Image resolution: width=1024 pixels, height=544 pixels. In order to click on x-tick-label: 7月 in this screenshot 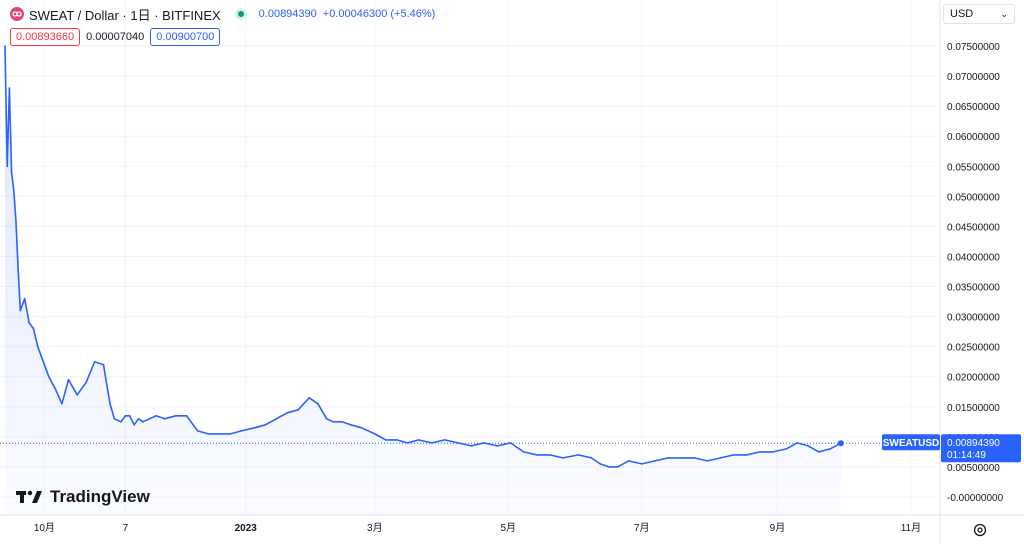, I will do `click(642, 528)`.